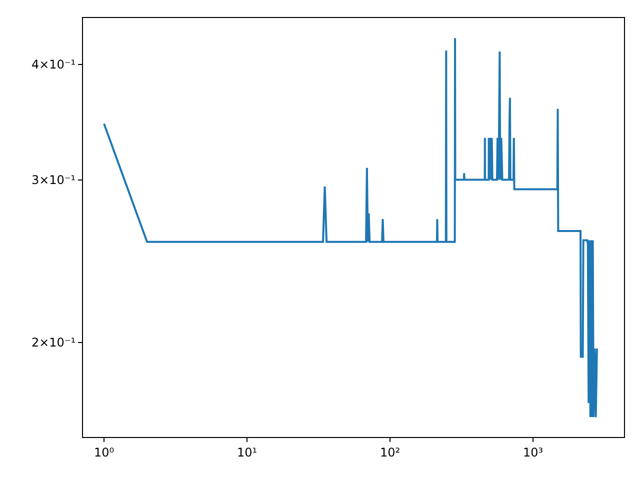 This screenshot has width=640, height=480. What do you see at coordinates (247, 452) in the screenshot?
I see `x-tick-label: 10¹` at bounding box center [247, 452].